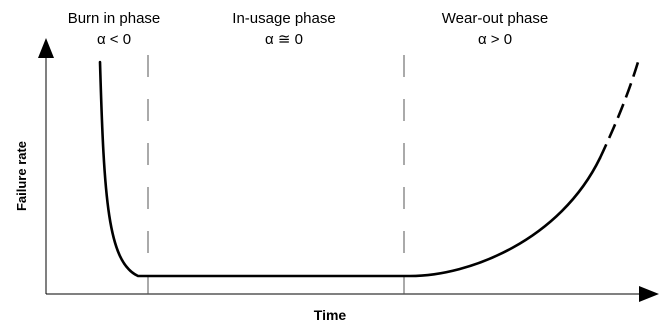 Image resolution: width=663 pixels, height=326 pixels. What do you see at coordinates (21, 176) in the screenshot?
I see `y-axis-label: Failure rate` at bounding box center [21, 176].